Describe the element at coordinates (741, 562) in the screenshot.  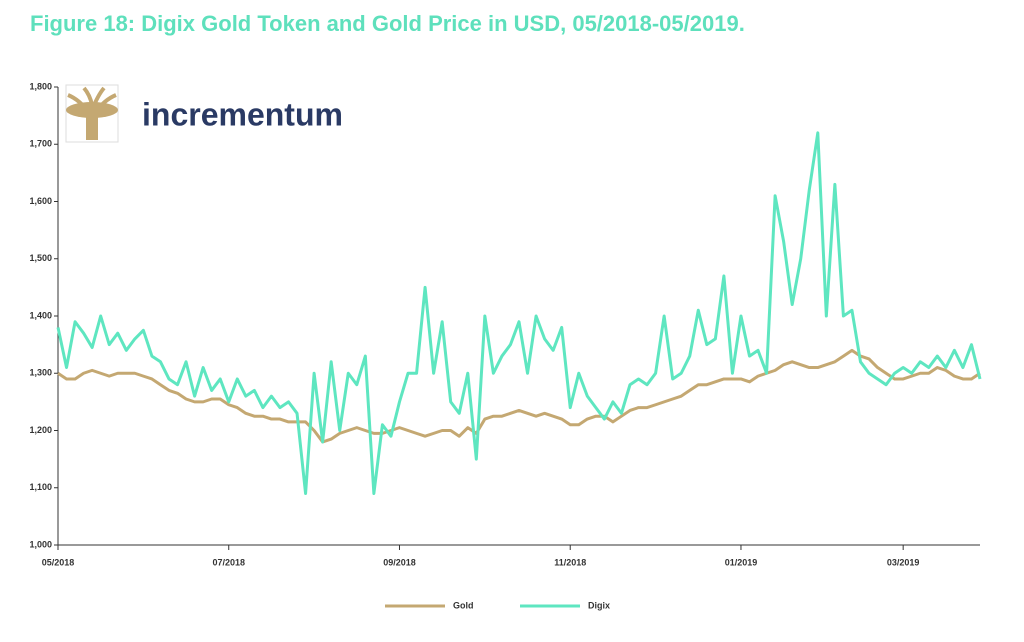
I see `x-tick-label: 01/2019` at that location.